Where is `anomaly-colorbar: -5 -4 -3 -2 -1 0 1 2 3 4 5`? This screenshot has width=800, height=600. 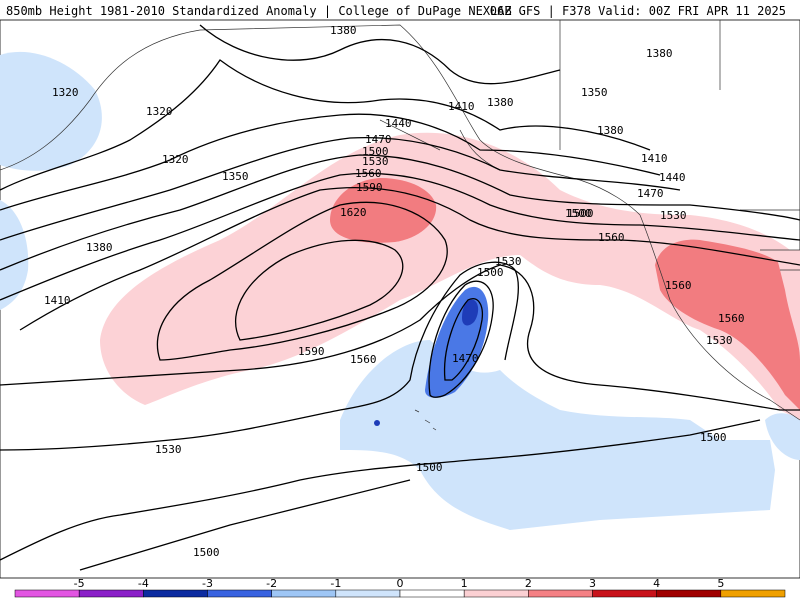
anomaly-colorbar: -5 -4 -3 -2 -1 0 1 2 3 4 5 is located at coordinates (400, 587).